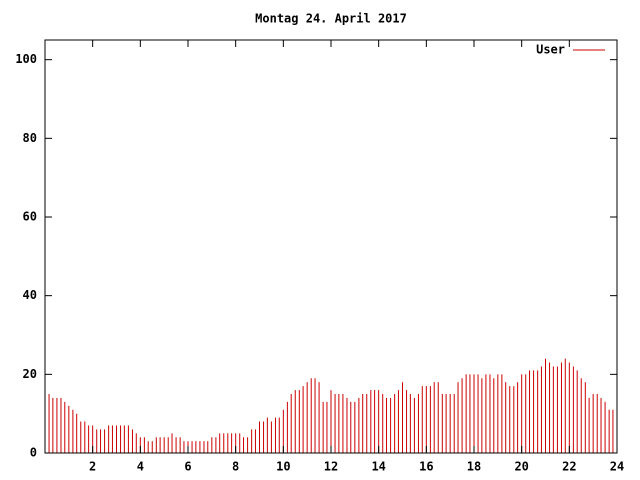 The height and width of the screenshot is (480, 640). What do you see at coordinates (33, 453) in the screenshot?
I see `y-tick-label: 0` at bounding box center [33, 453].